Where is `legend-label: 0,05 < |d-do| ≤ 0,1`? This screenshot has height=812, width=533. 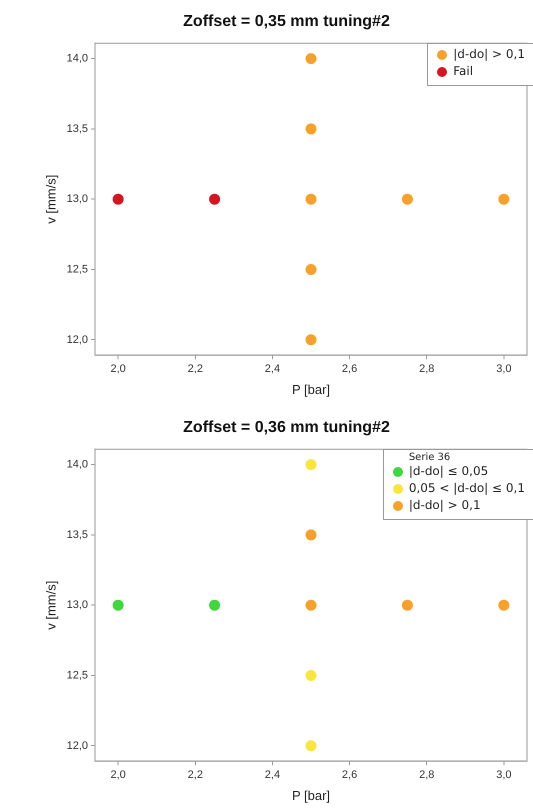 legend-label: 0,05 < |d-do| ≤ 0,1 is located at coordinates (466, 489).